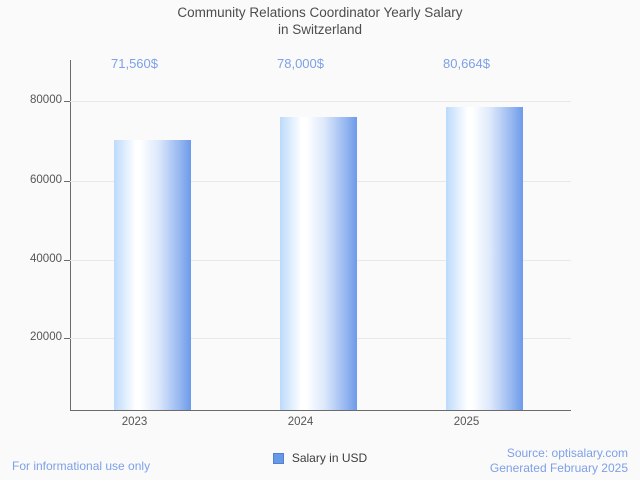  Describe the element at coordinates (46, 100) in the screenshot. I see `y-tick-label-80000: 80000` at that location.